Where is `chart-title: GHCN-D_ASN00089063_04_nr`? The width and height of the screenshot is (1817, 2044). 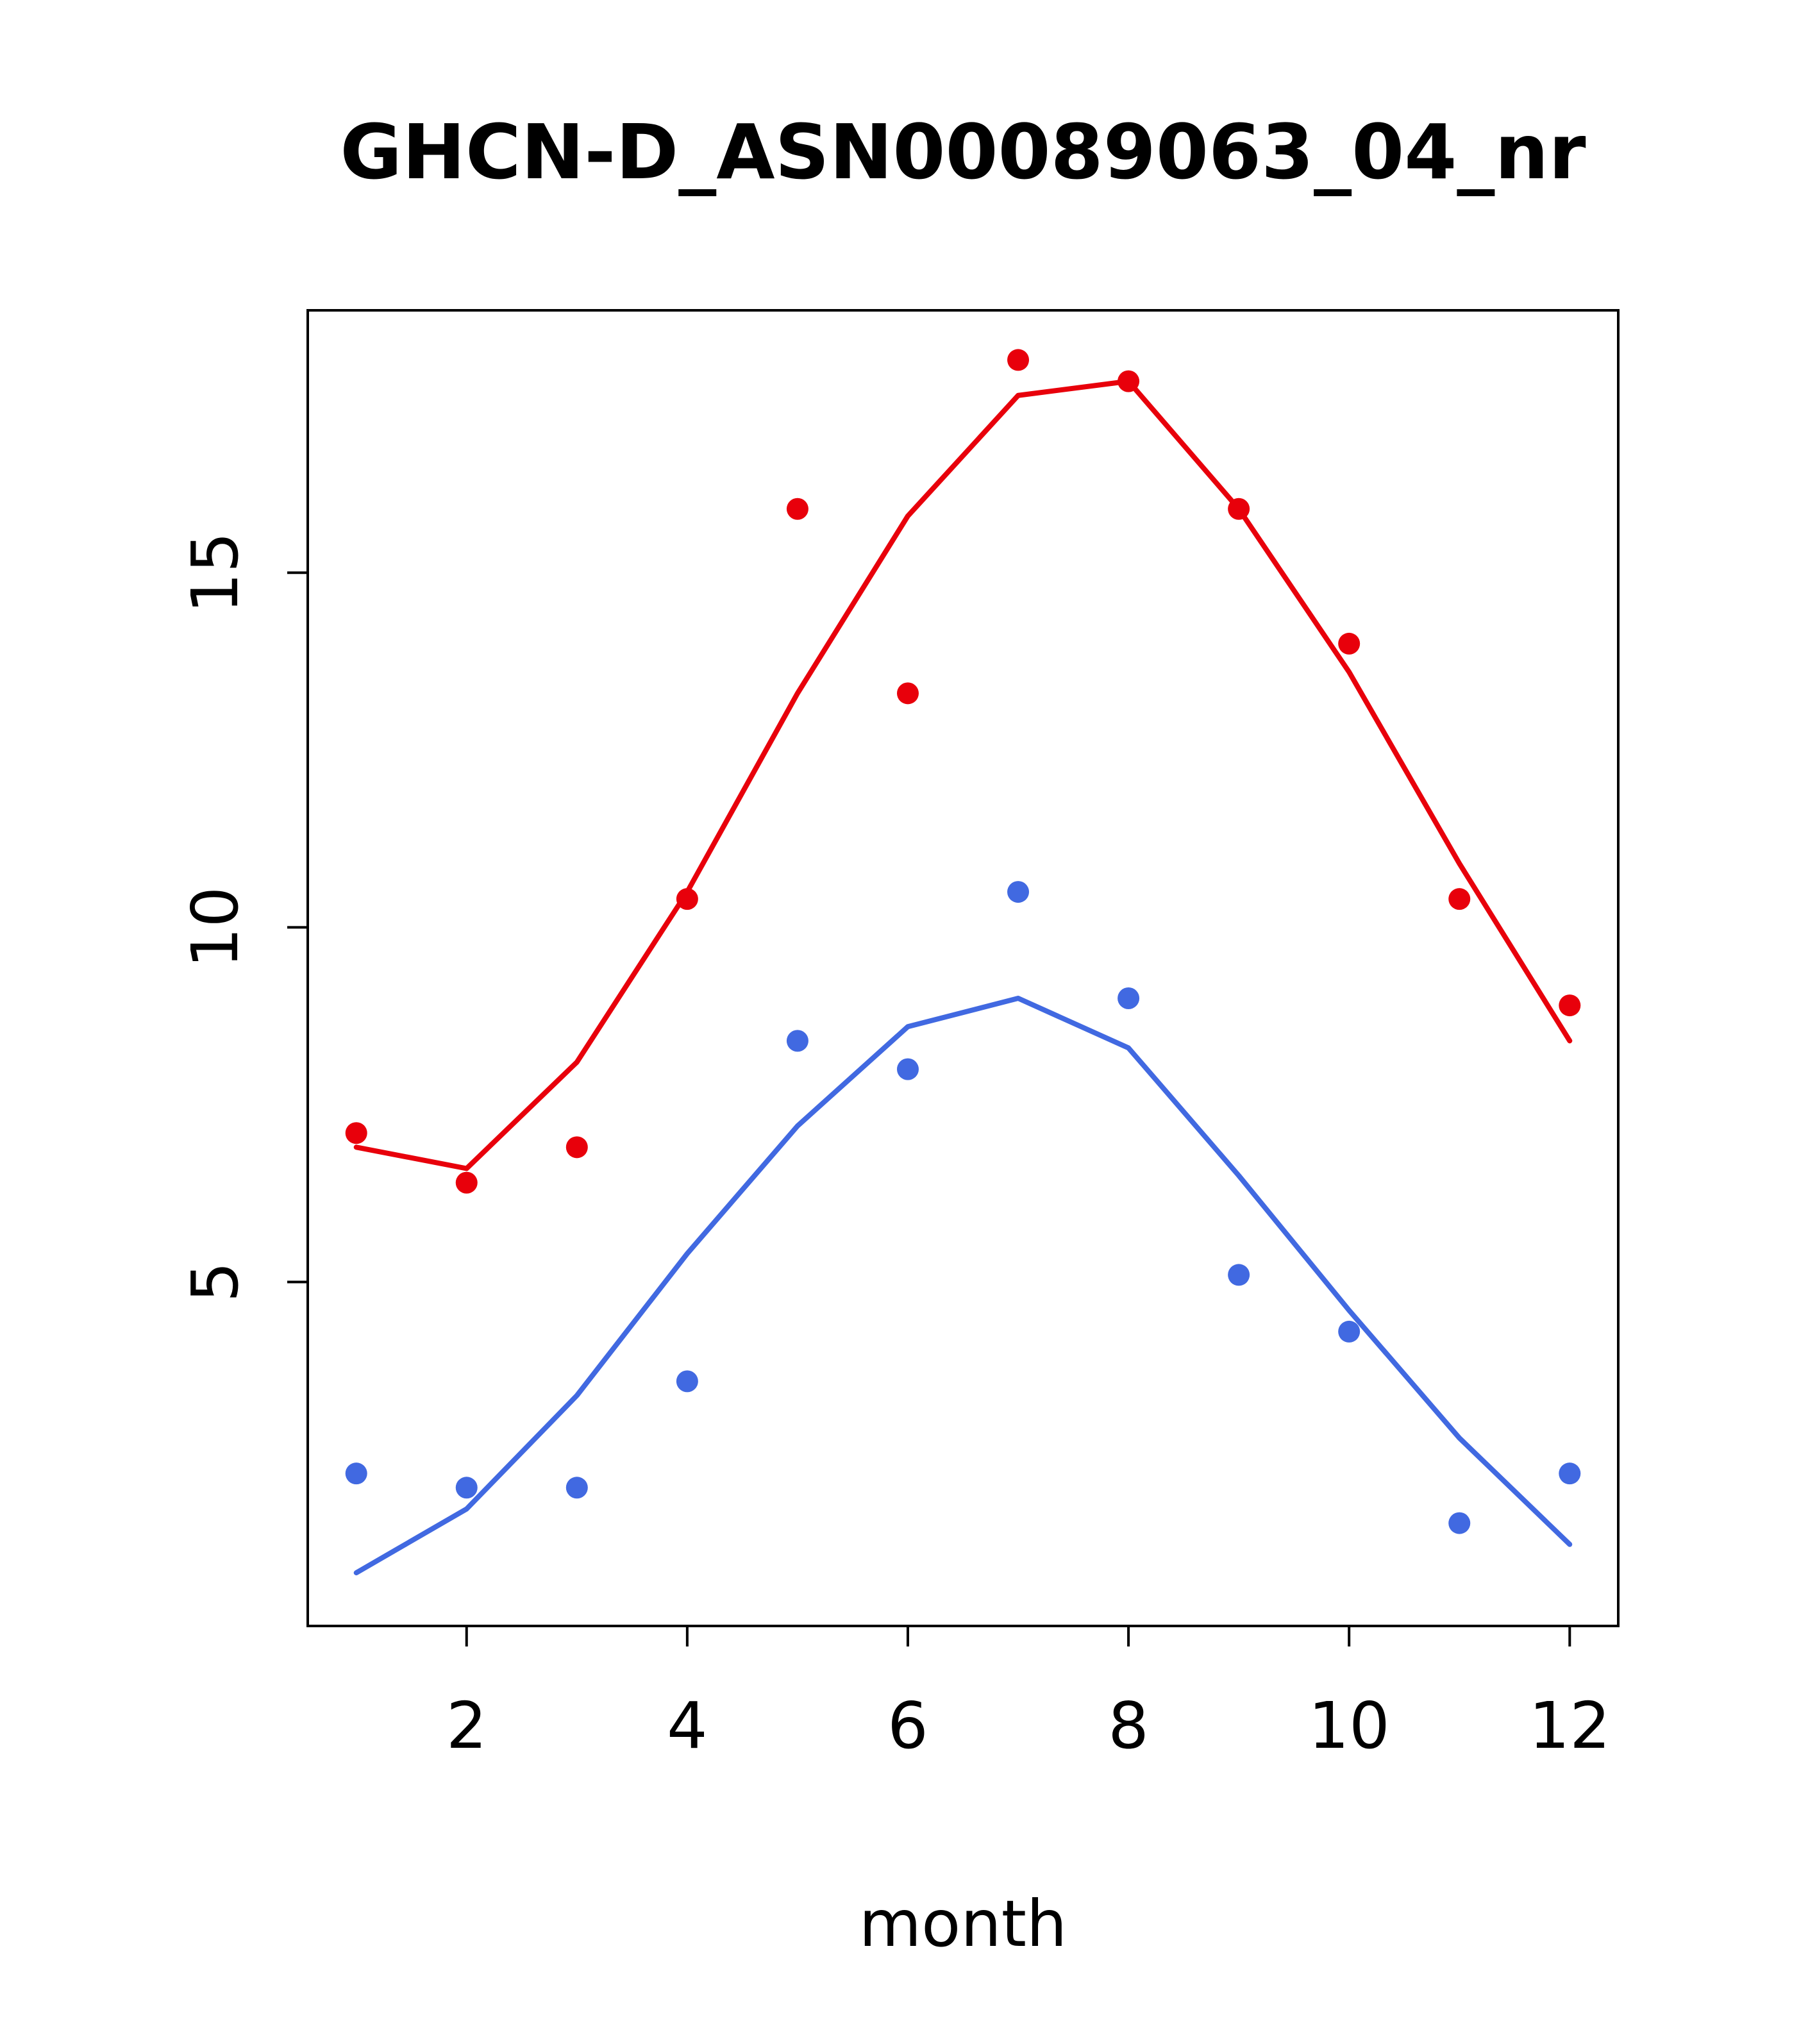 chart-title: GHCN-D_ASN00089063_04_nr is located at coordinates (963, 152).